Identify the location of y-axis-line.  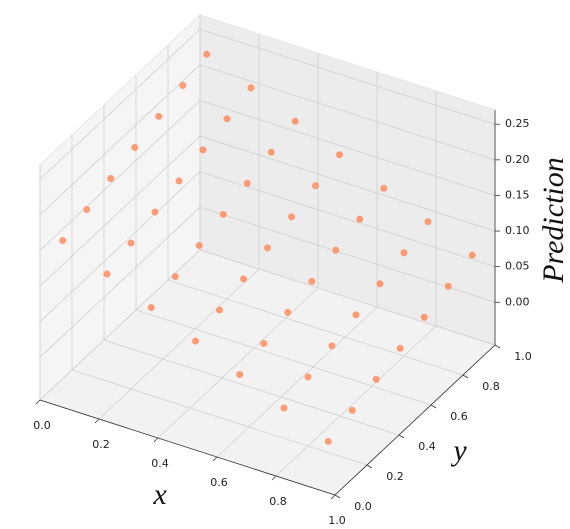
(415, 420).